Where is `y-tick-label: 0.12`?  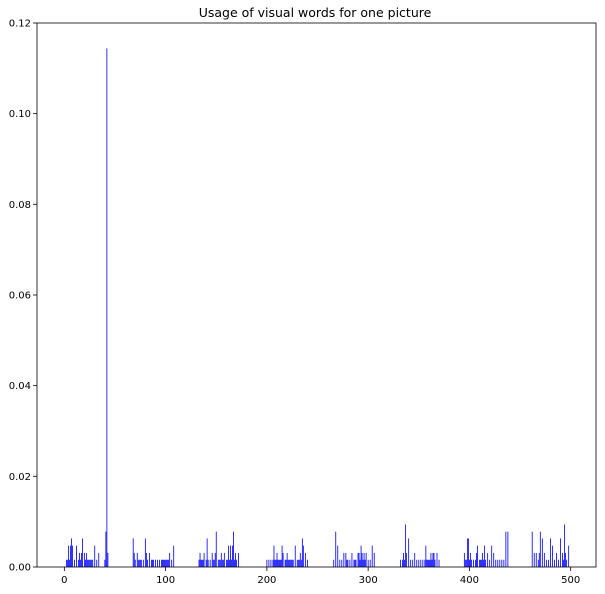
y-tick-label: 0.12 is located at coordinates (20, 24).